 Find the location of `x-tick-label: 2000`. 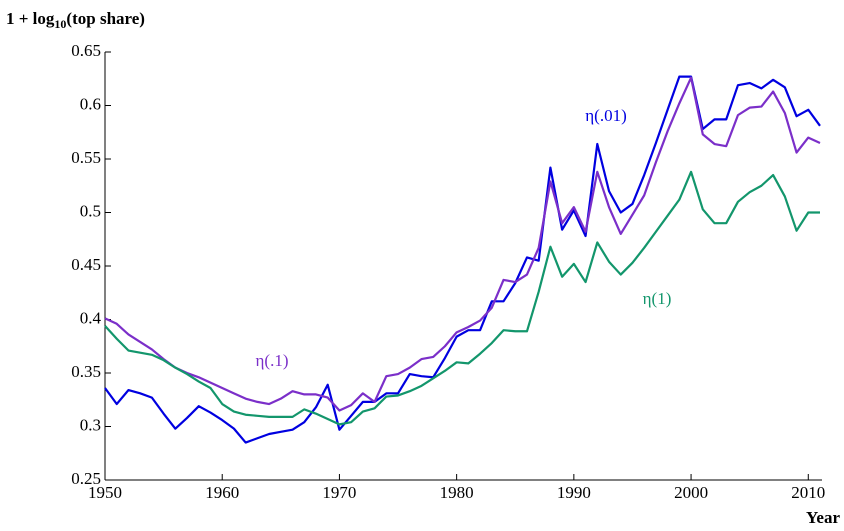

x-tick-label: 2000 is located at coordinates (691, 492).